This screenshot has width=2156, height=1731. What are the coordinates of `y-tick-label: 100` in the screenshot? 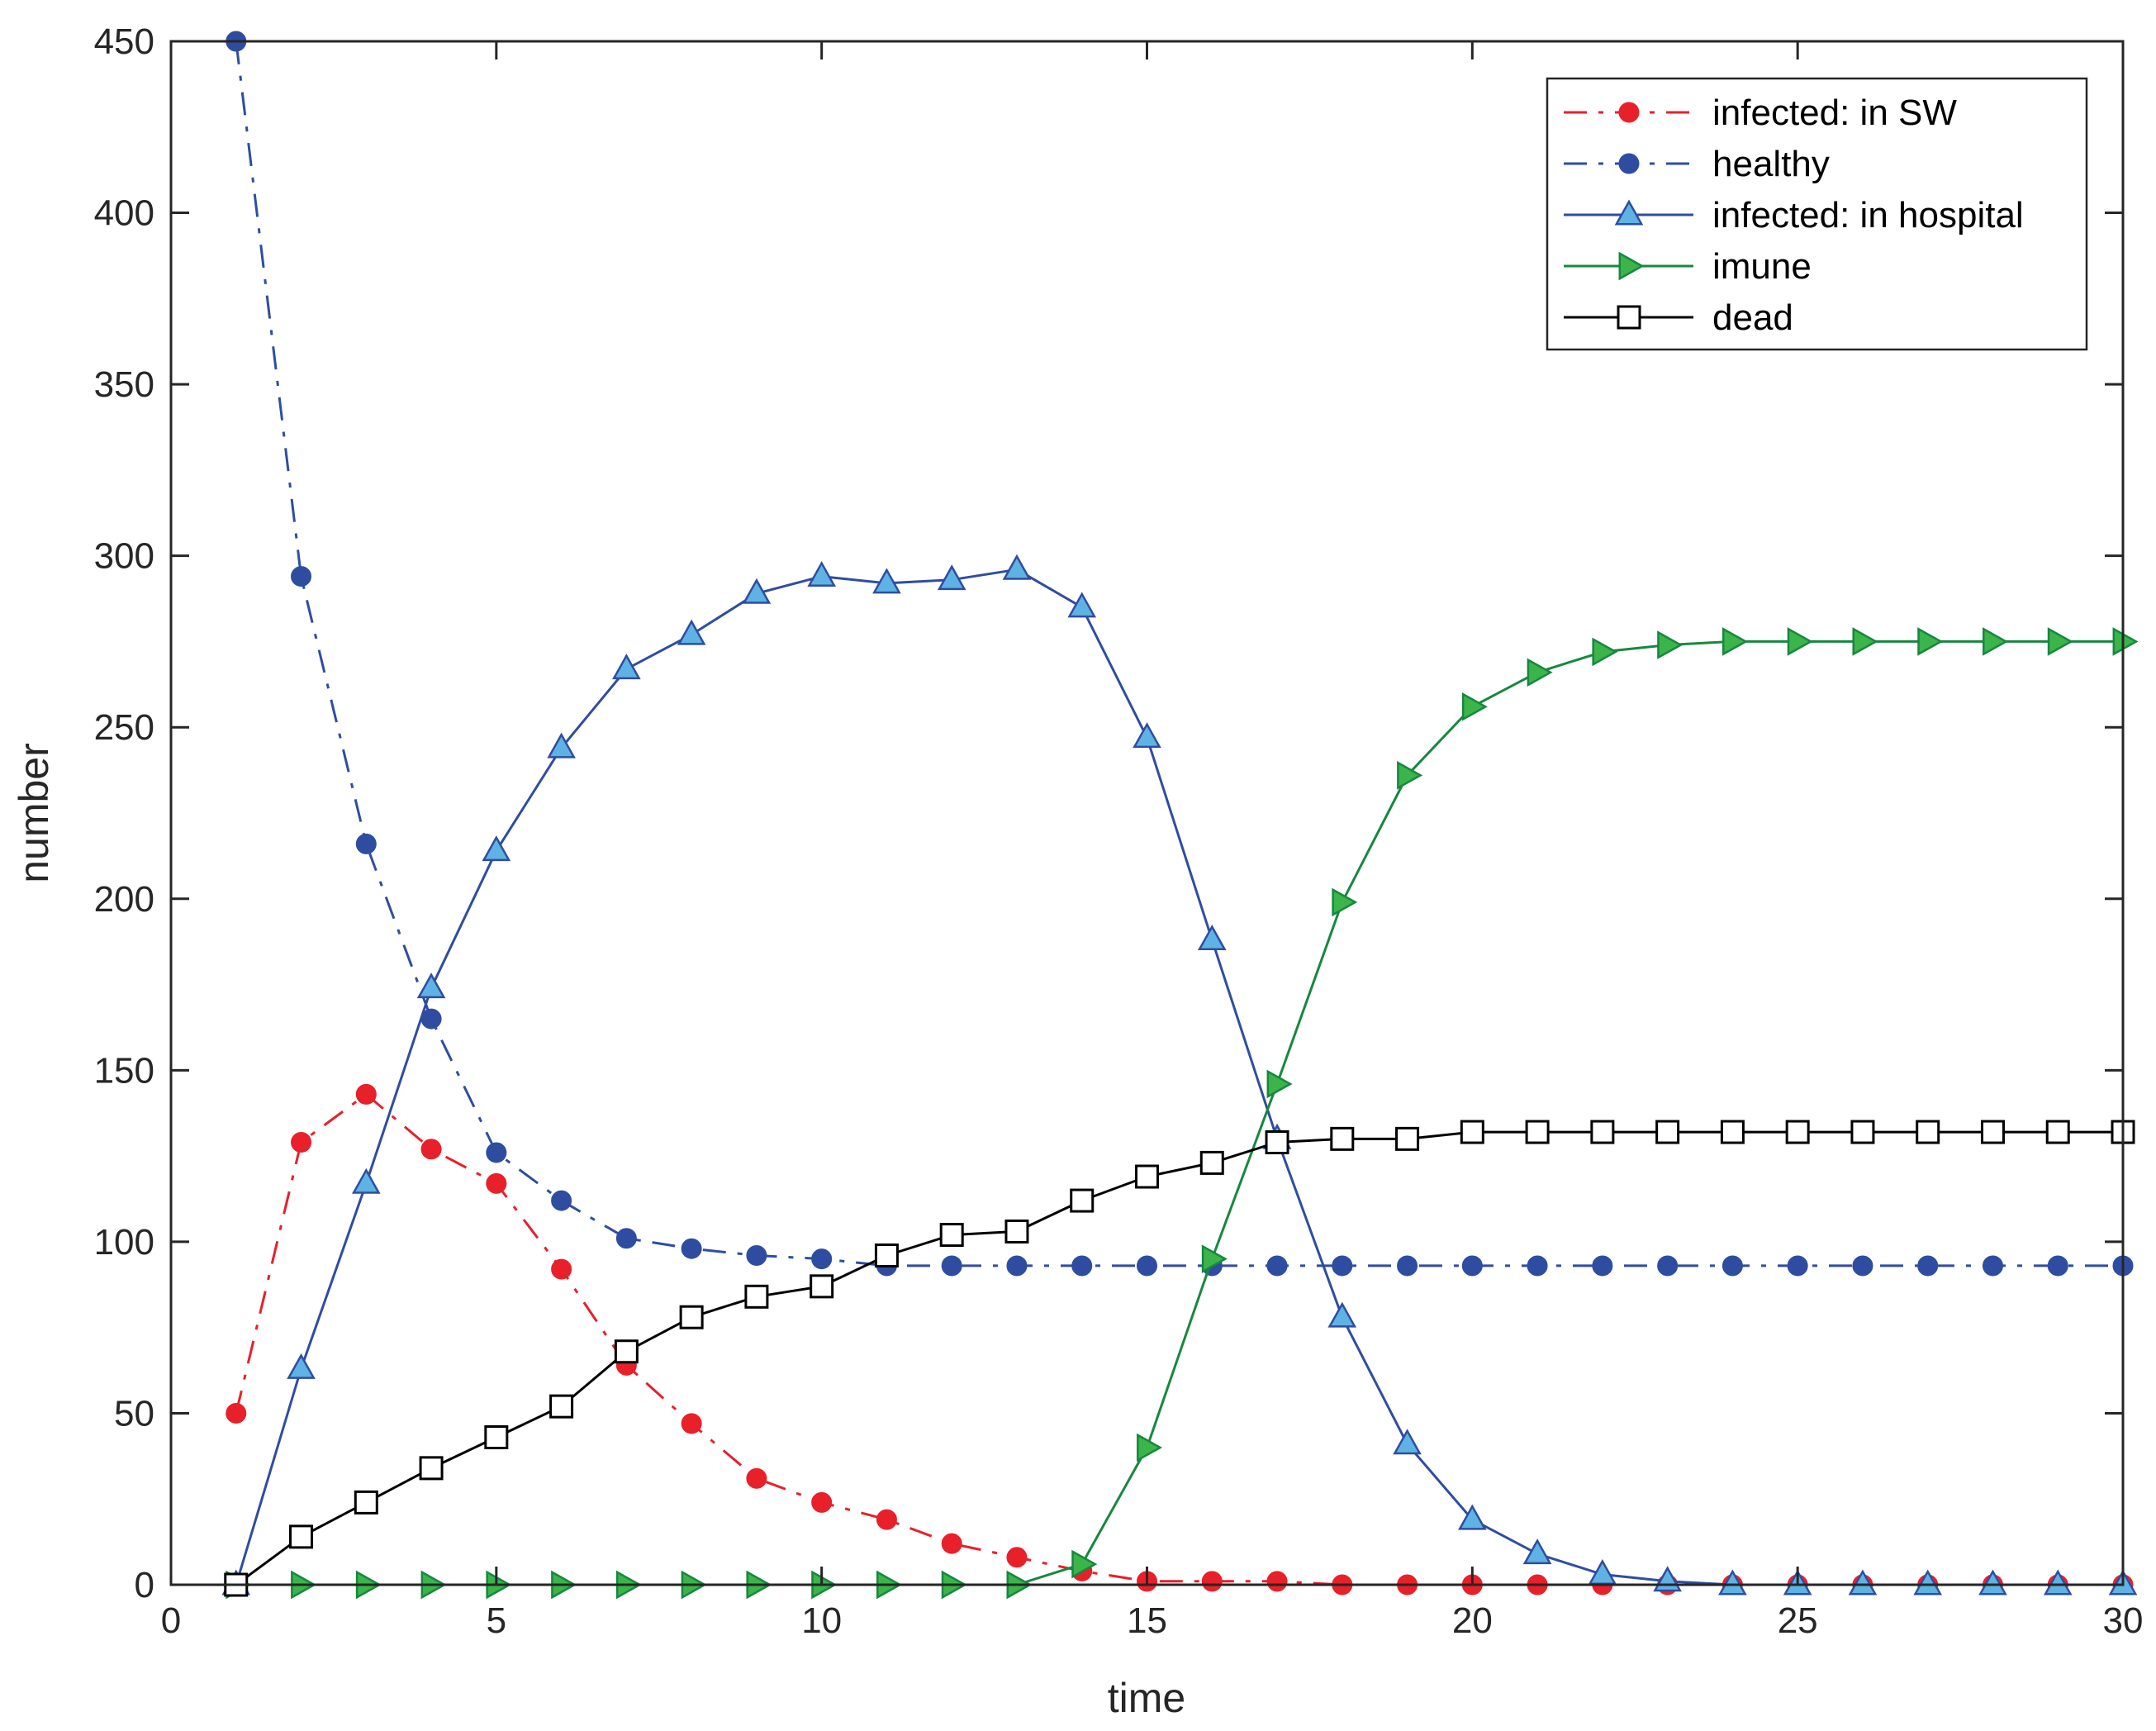 It's located at (124, 1243).